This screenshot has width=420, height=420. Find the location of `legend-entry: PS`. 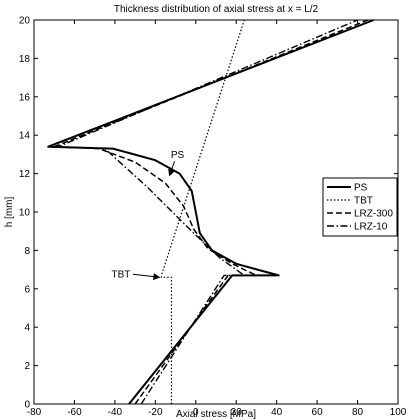

legend-entry: PS is located at coordinates (361, 188).